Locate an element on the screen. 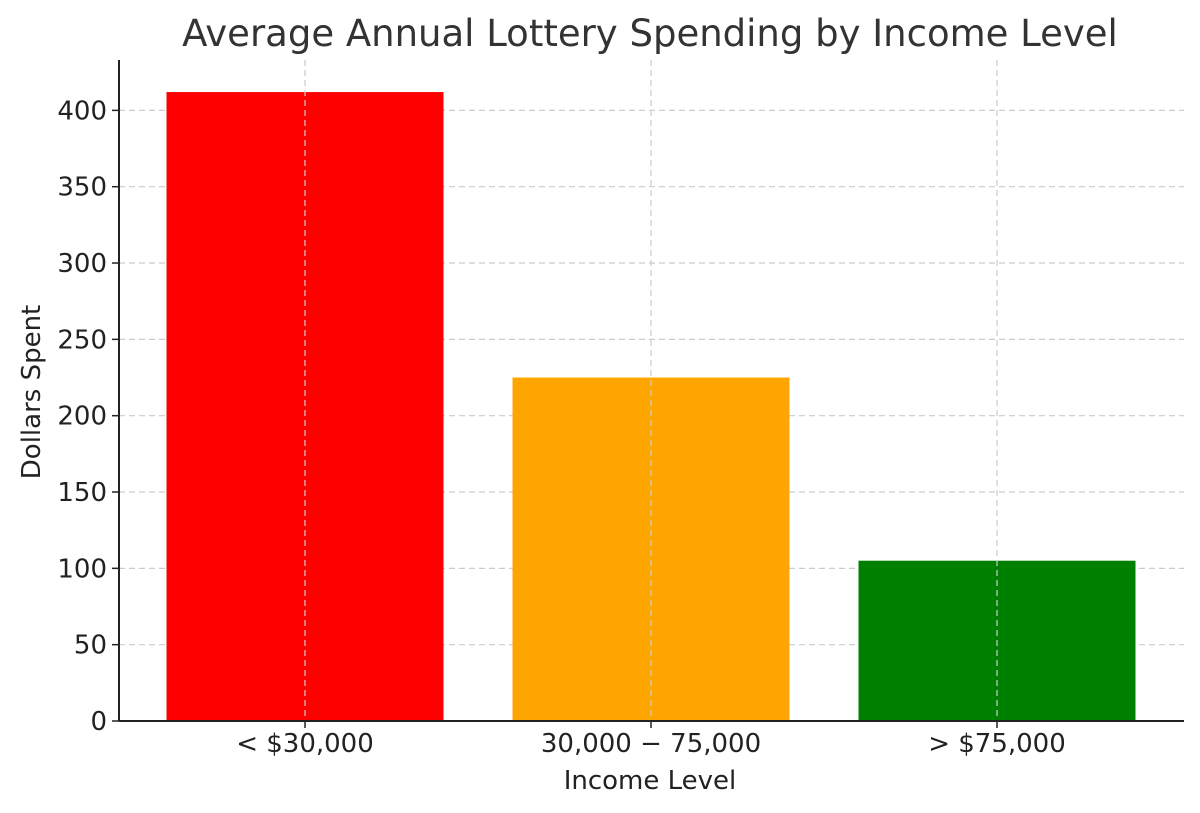 The height and width of the screenshot is (813, 1200). y-tick-label: 50 is located at coordinates (90, 646).